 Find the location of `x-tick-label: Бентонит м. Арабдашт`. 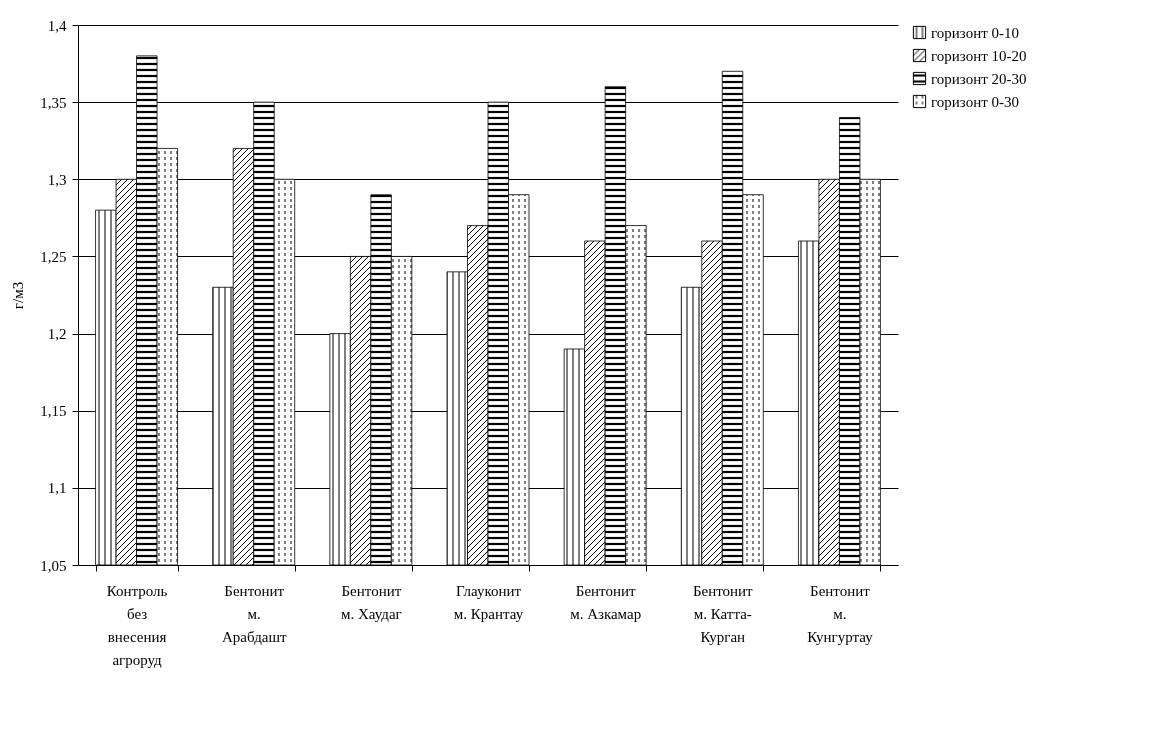

x-tick-label: Бентонит м. Арабдашт is located at coordinates (254, 613).